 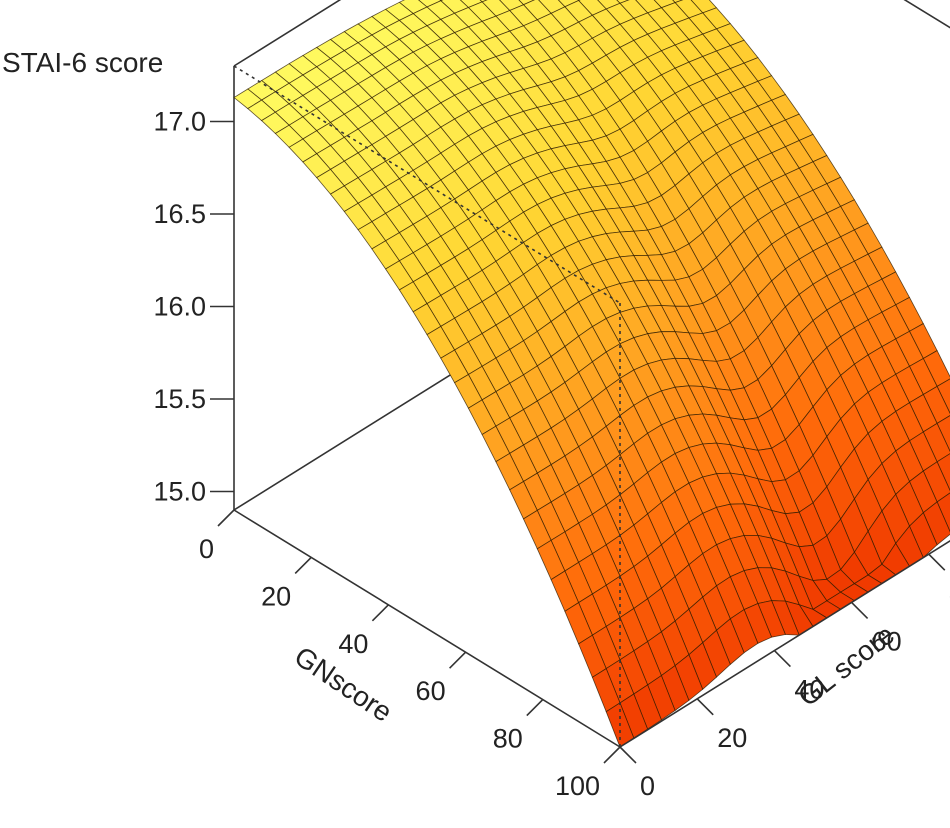 I want to click on y-tick-label: 60, so click(x=887, y=641).